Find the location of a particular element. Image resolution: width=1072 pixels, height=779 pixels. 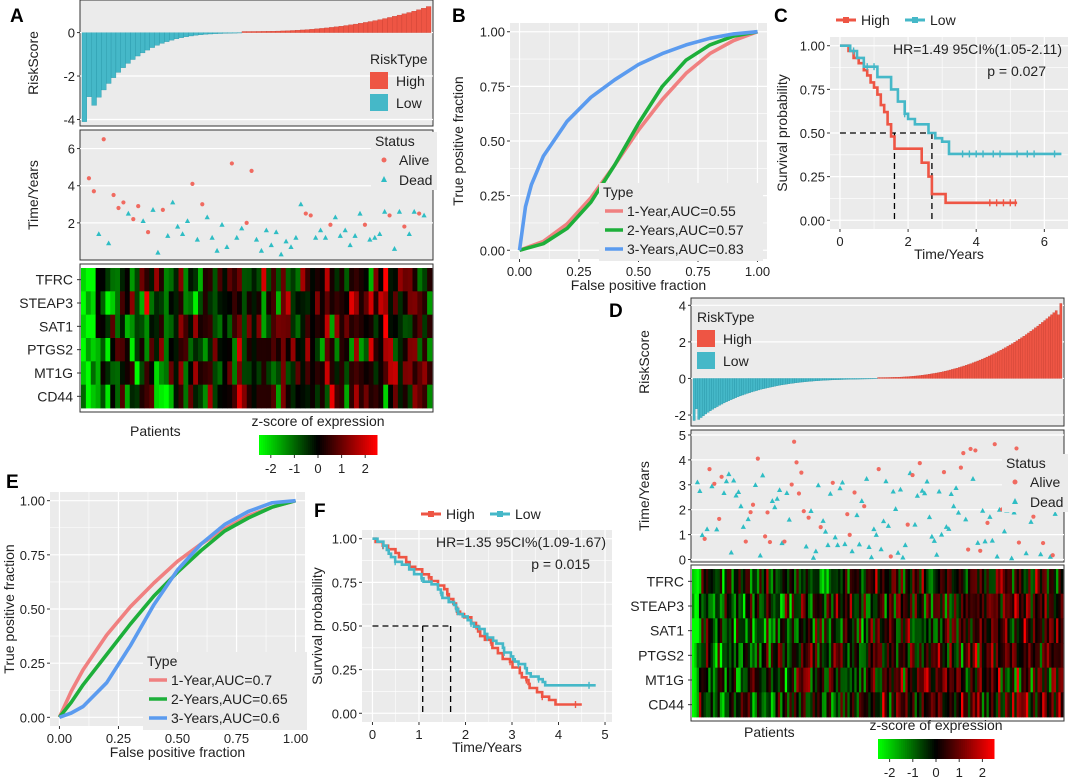

km-xtick-label: 2 is located at coordinates (907, 241).